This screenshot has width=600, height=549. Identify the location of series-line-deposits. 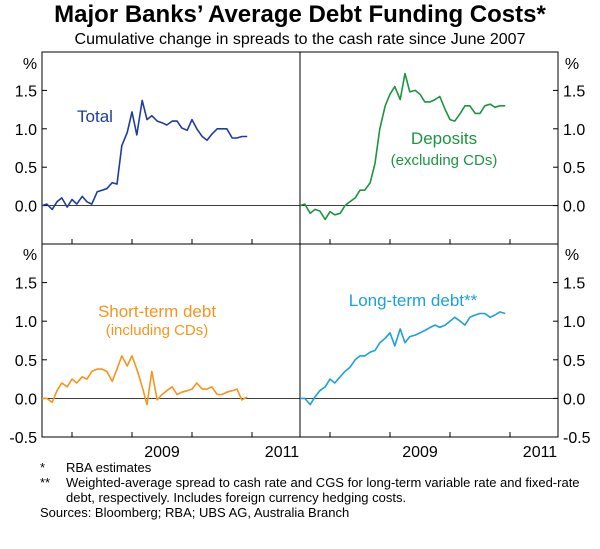
(402, 146).